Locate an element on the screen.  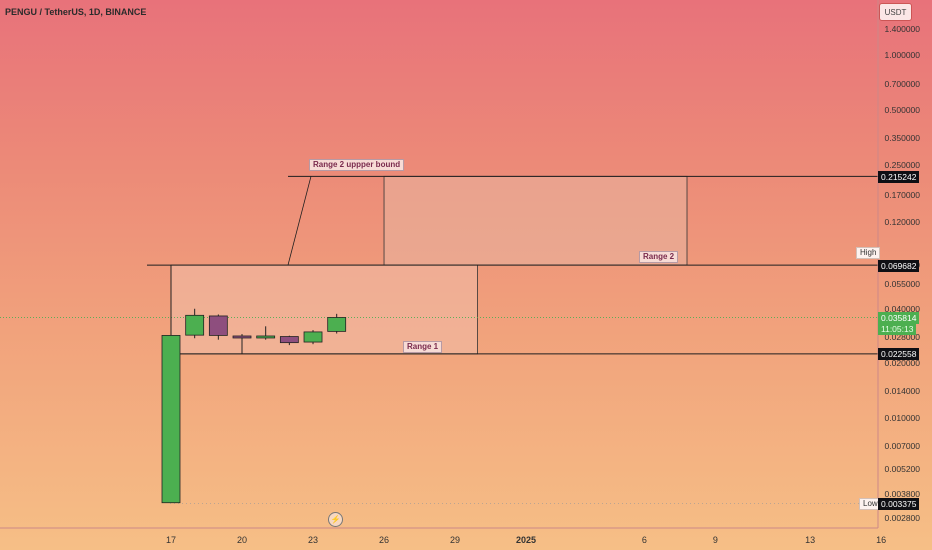
time-tick-label: 29 is located at coordinates (455, 540).